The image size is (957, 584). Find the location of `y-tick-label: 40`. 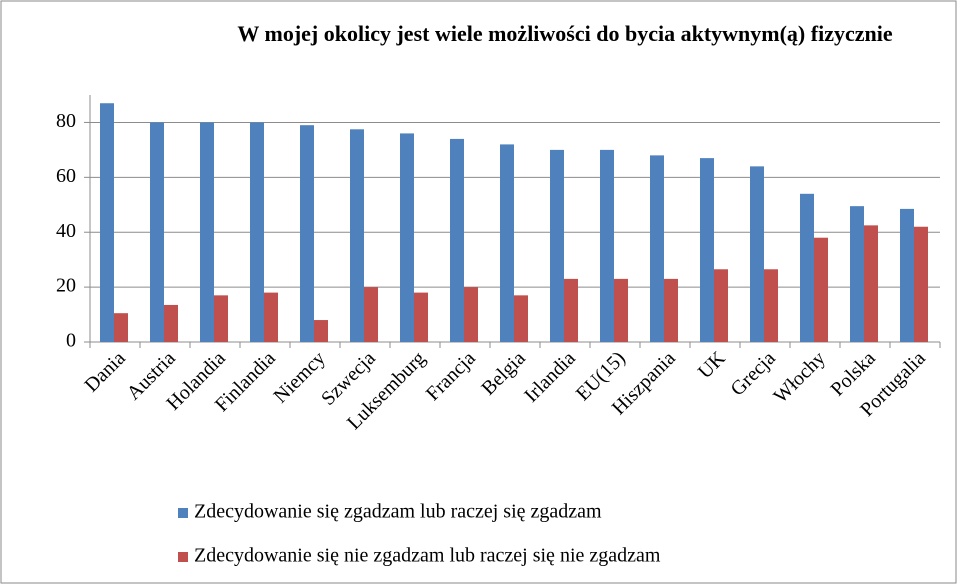

y-tick-label: 40 is located at coordinates (66, 231).